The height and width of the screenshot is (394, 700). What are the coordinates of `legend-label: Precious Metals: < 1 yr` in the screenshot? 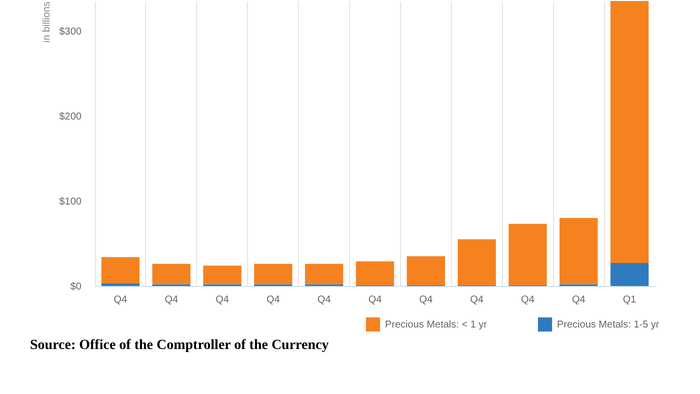 It's located at (436, 324).